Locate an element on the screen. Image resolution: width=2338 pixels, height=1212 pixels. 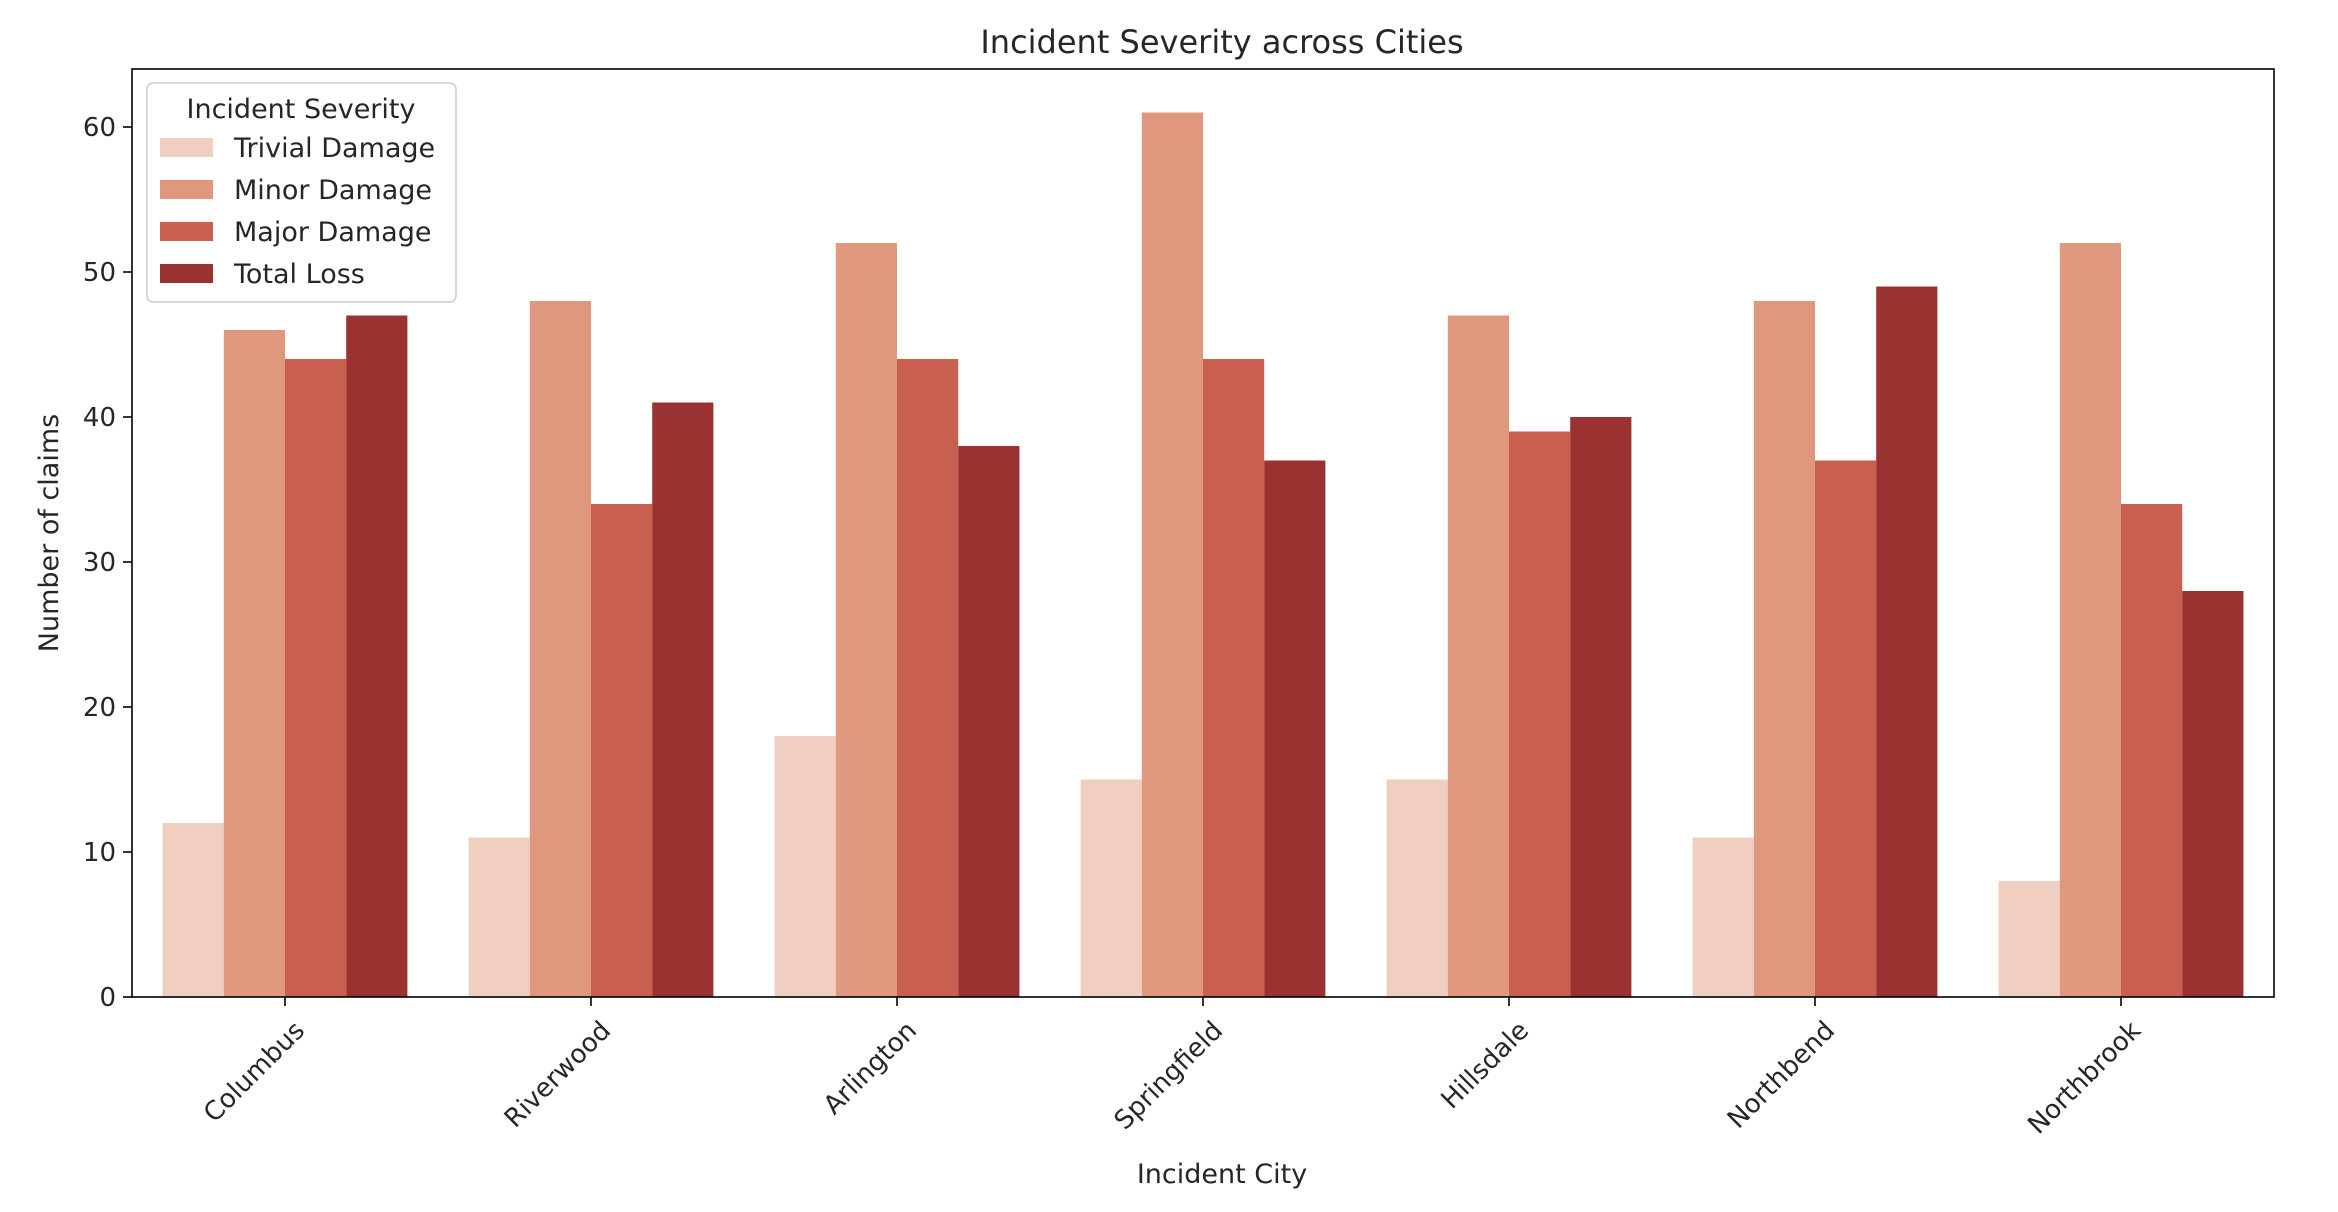
bar-major-damage-springfield is located at coordinates (1234, 678).